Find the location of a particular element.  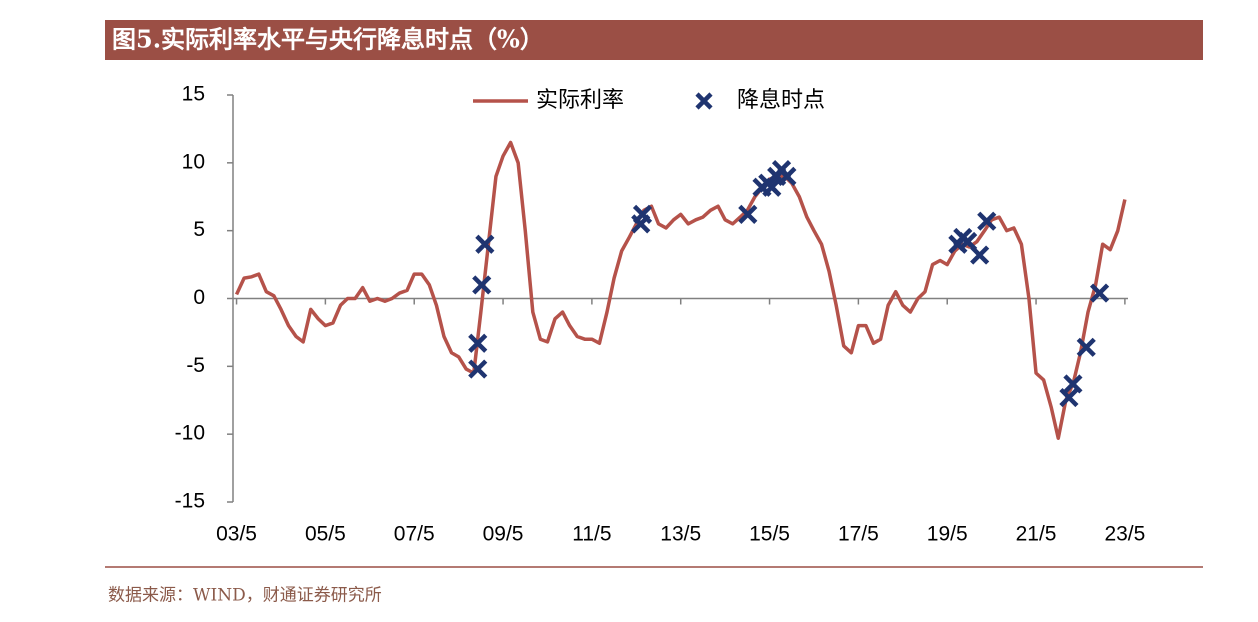

x-tick-label: 09/5 is located at coordinates (503, 534).